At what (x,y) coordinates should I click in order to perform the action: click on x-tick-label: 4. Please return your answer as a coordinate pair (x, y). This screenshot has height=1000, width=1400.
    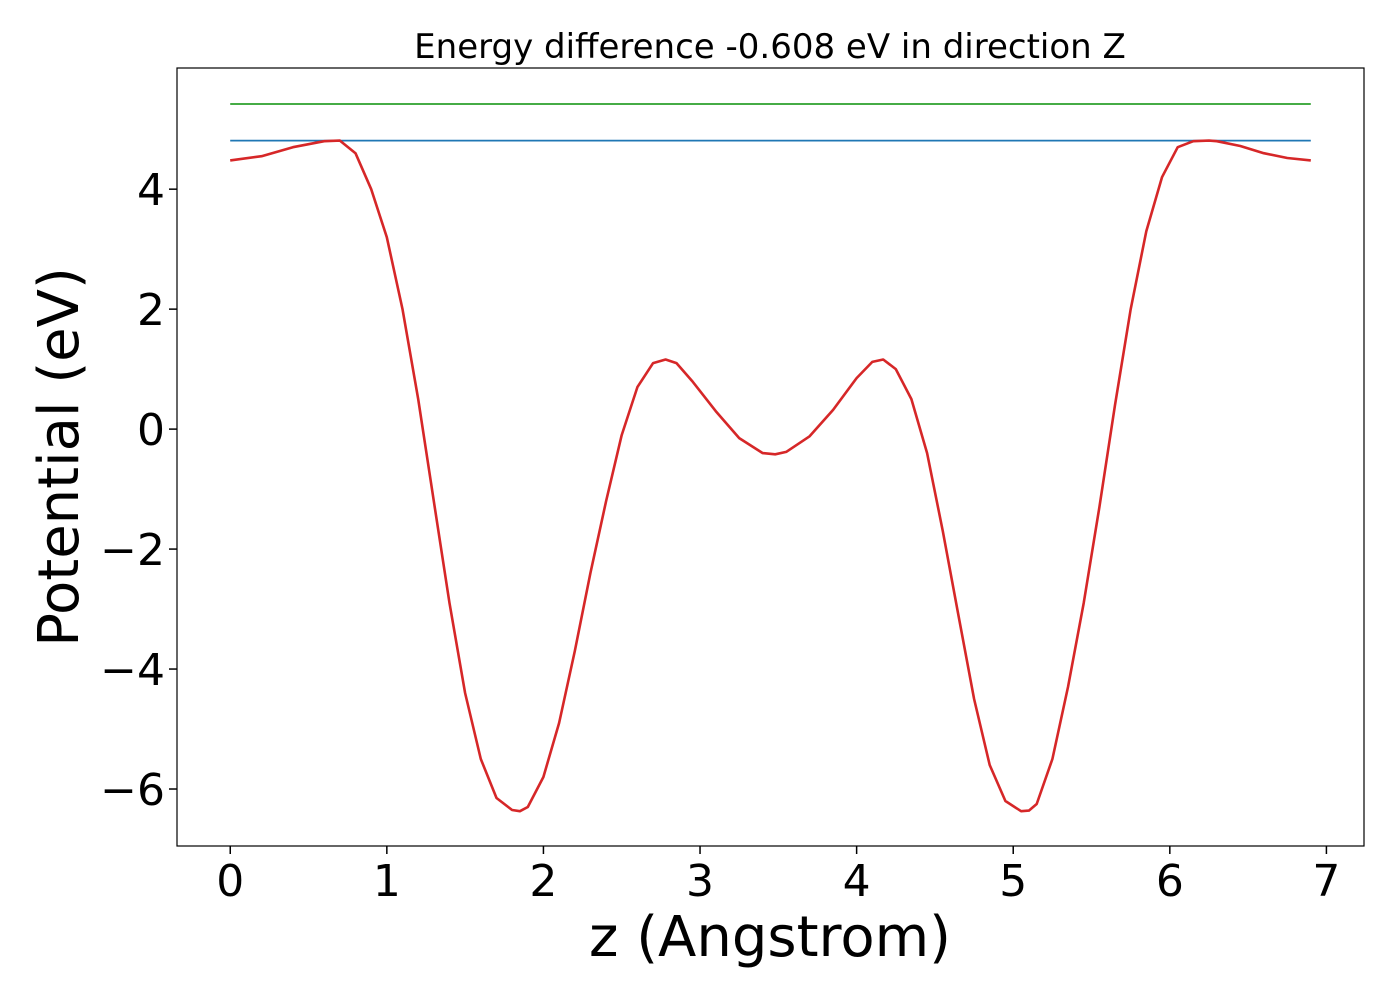
    Looking at the image, I should click on (857, 881).